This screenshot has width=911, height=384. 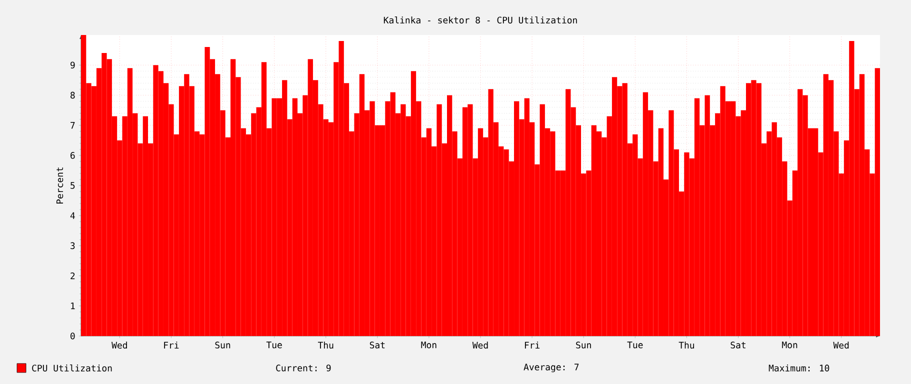 I want to click on y-tick-label: 3, so click(x=72, y=246).